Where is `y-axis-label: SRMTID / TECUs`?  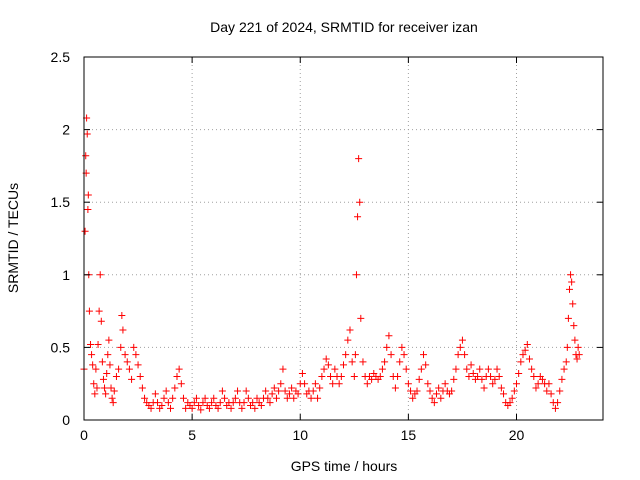 y-axis-label: SRMTID / TECUs is located at coordinates (13, 238).